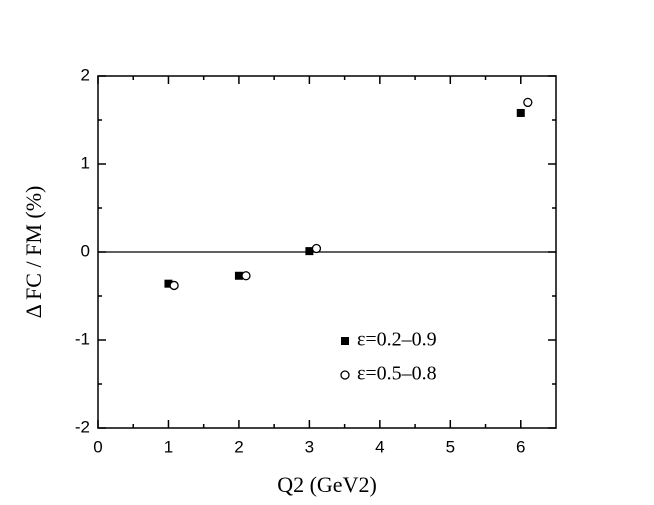 Image resolution: width=654 pixels, height=505 pixels. I want to click on x-tick-label: 4, so click(379, 446).